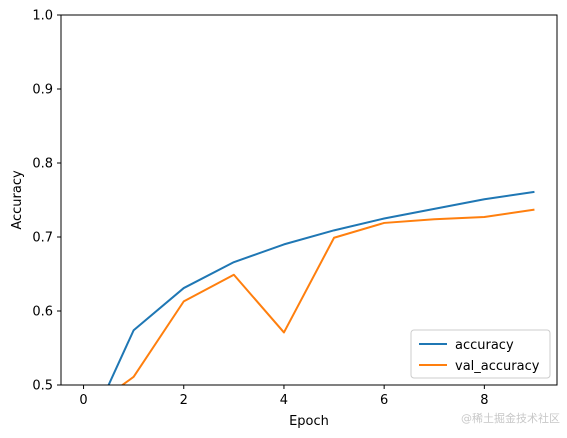 The image size is (567, 438). What do you see at coordinates (42, 312) in the screenshot?
I see `y-tick-label: 0.6` at bounding box center [42, 312].